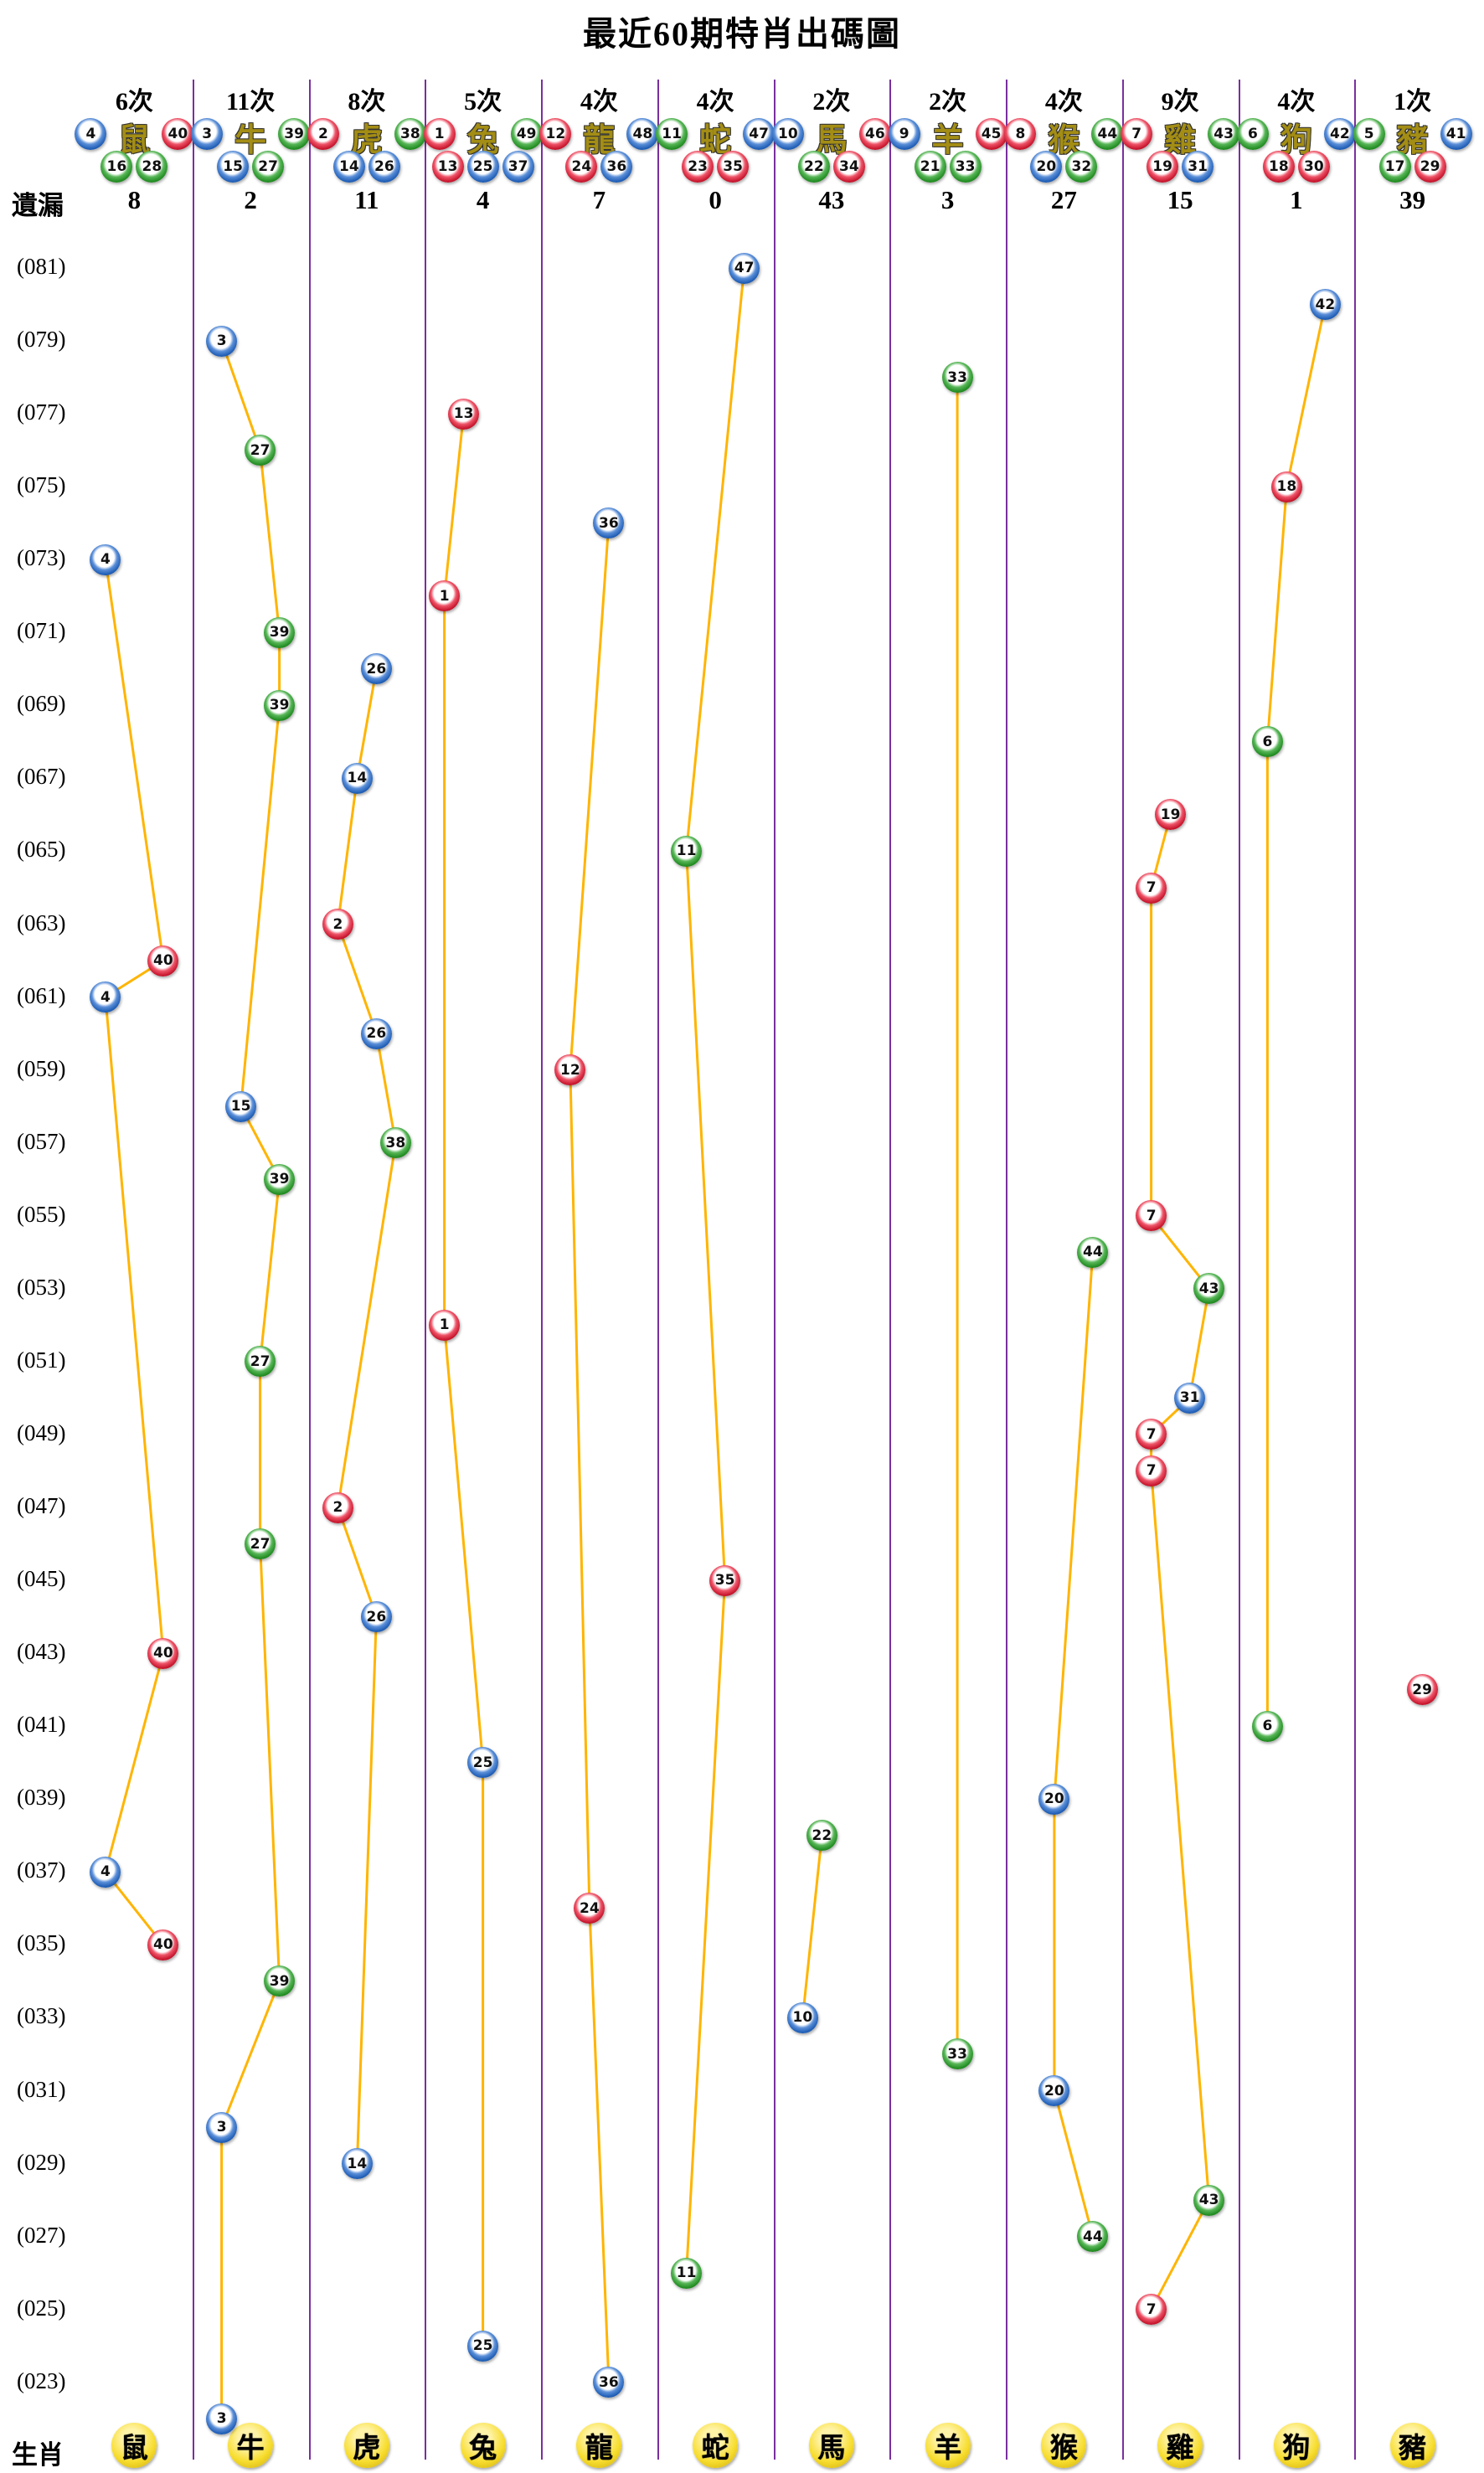 The height and width of the screenshot is (2473, 1484). What do you see at coordinates (831, 199) in the screenshot?
I see `missing-count: 43` at bounding box center [831, 199].